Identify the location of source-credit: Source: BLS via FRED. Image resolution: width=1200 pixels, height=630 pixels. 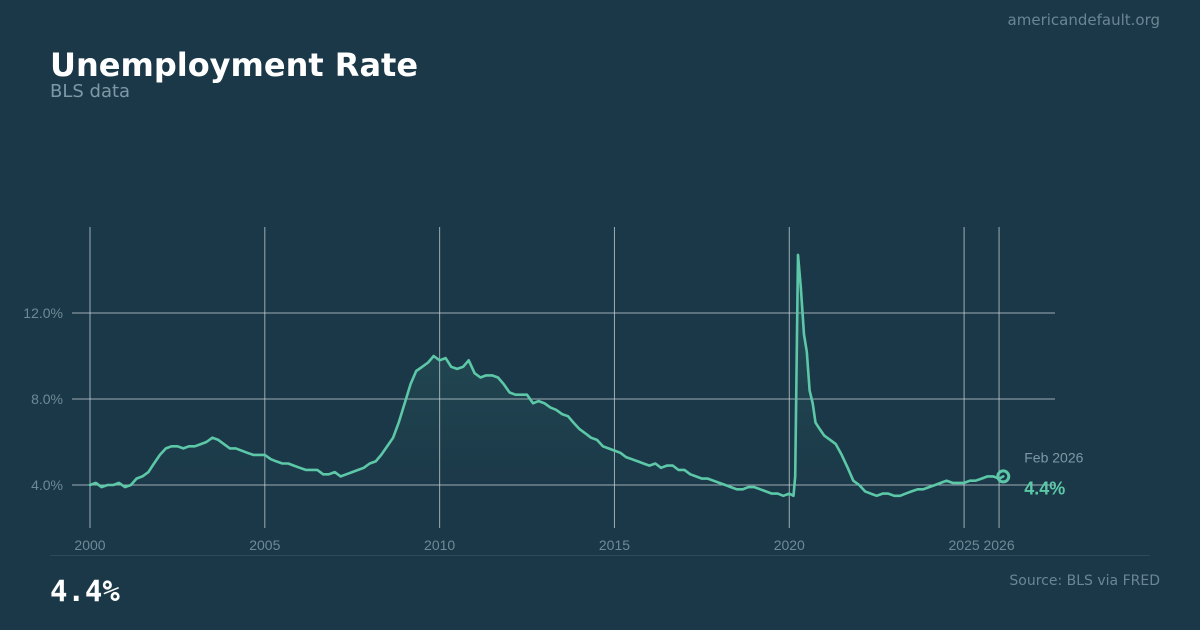
(1084, 581).